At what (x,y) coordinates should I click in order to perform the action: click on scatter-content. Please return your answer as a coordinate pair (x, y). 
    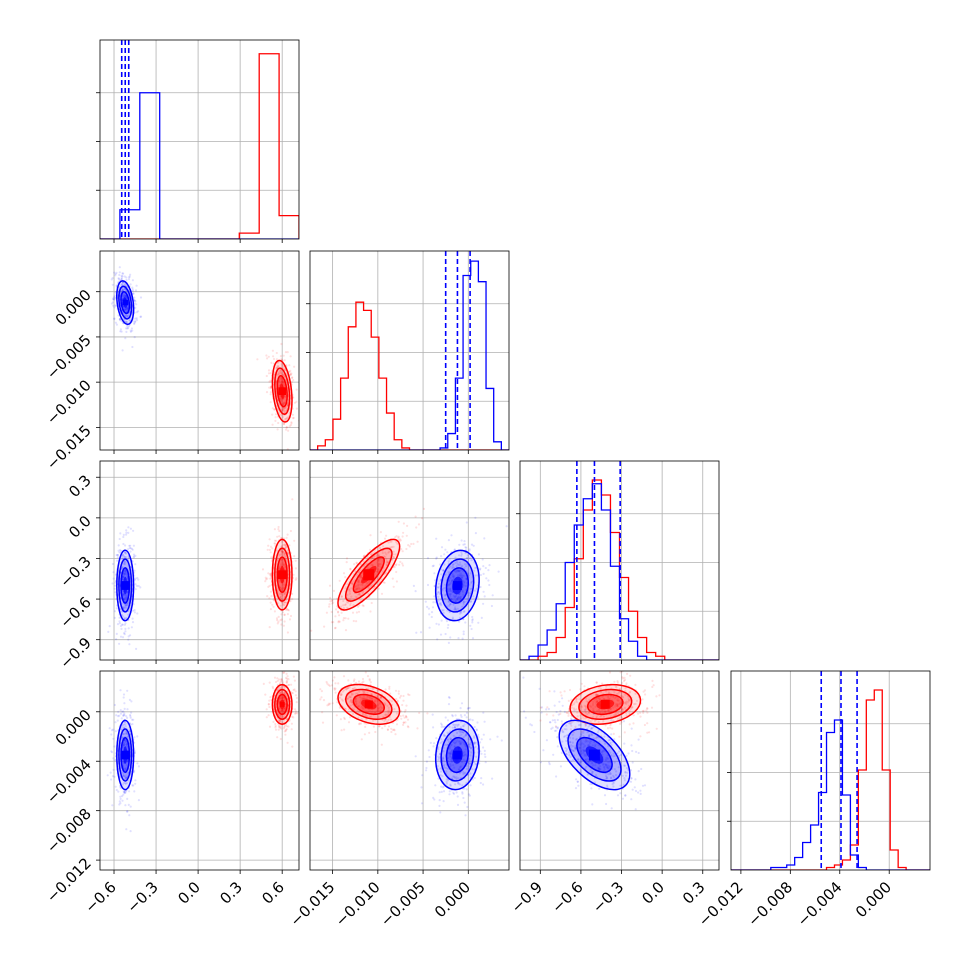
    Looking at the image, I should click on (411, 744).